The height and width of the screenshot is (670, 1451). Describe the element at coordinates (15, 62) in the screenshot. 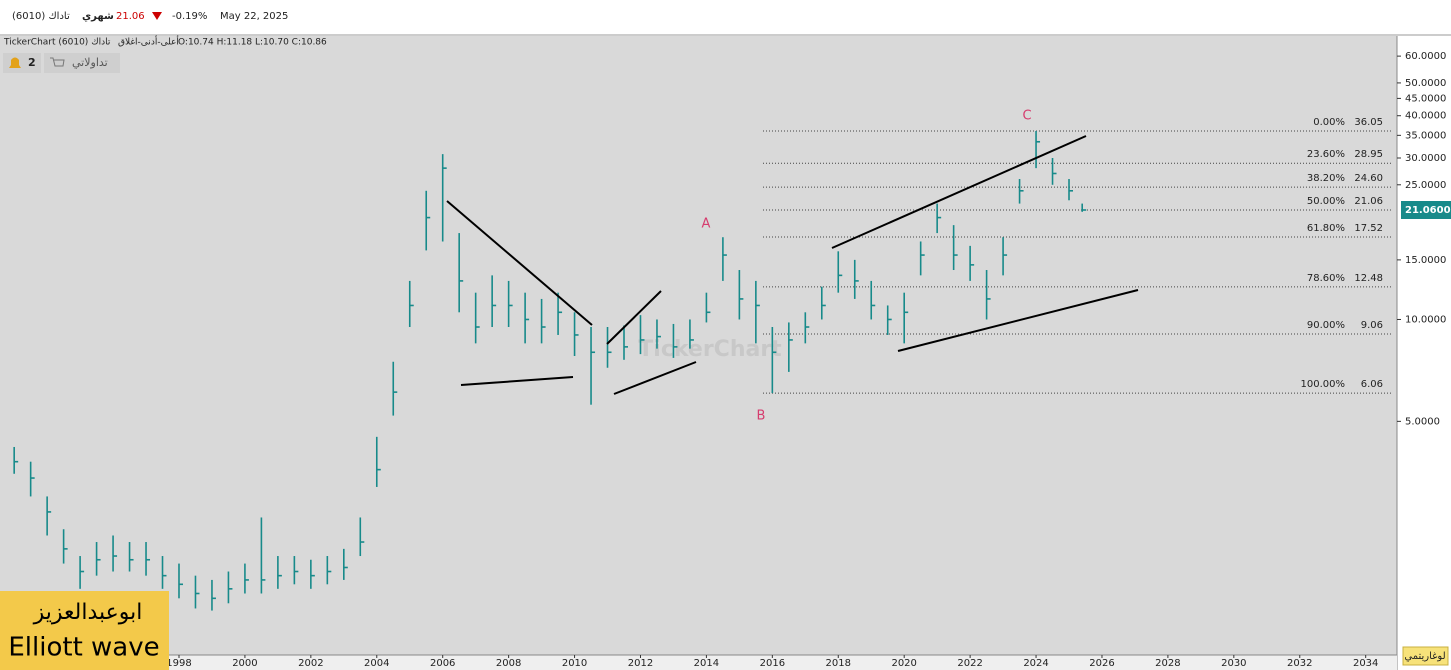

I see `bell-icon` at that location.